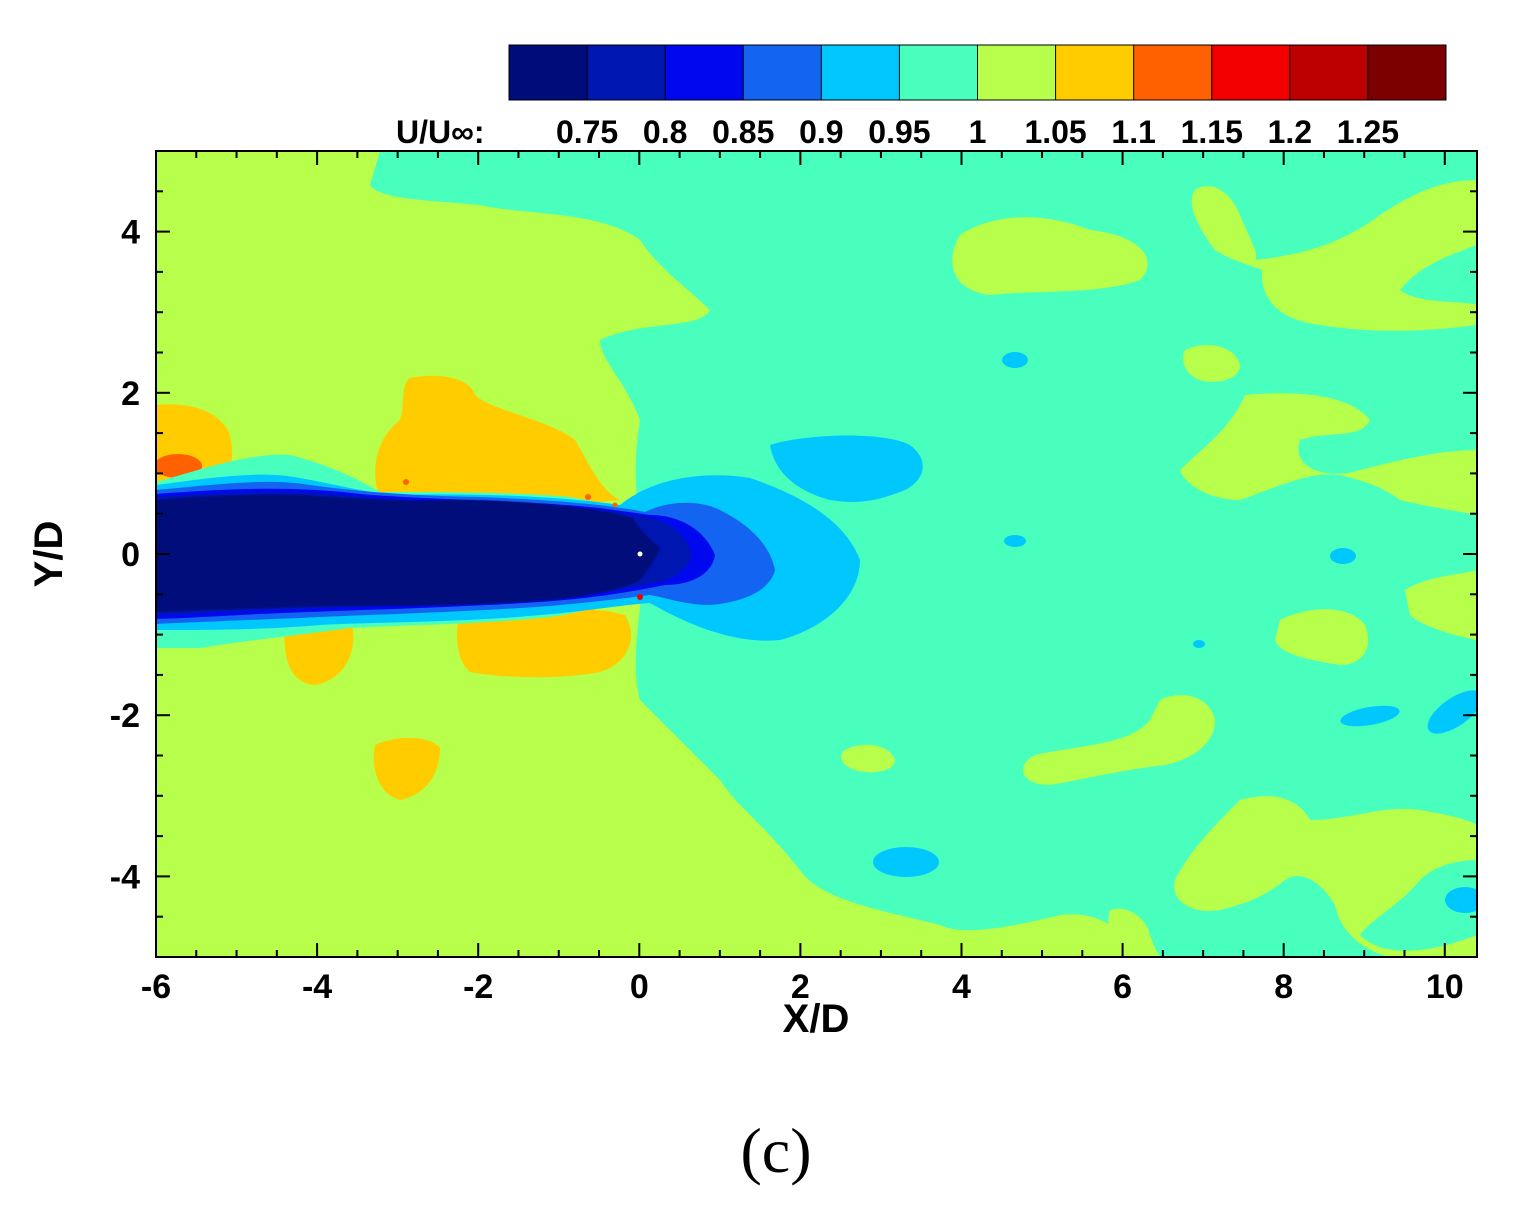  Describe the element at coordinates (868, 758) in the screenshot. I see `region-1.05-right-h` at that location.